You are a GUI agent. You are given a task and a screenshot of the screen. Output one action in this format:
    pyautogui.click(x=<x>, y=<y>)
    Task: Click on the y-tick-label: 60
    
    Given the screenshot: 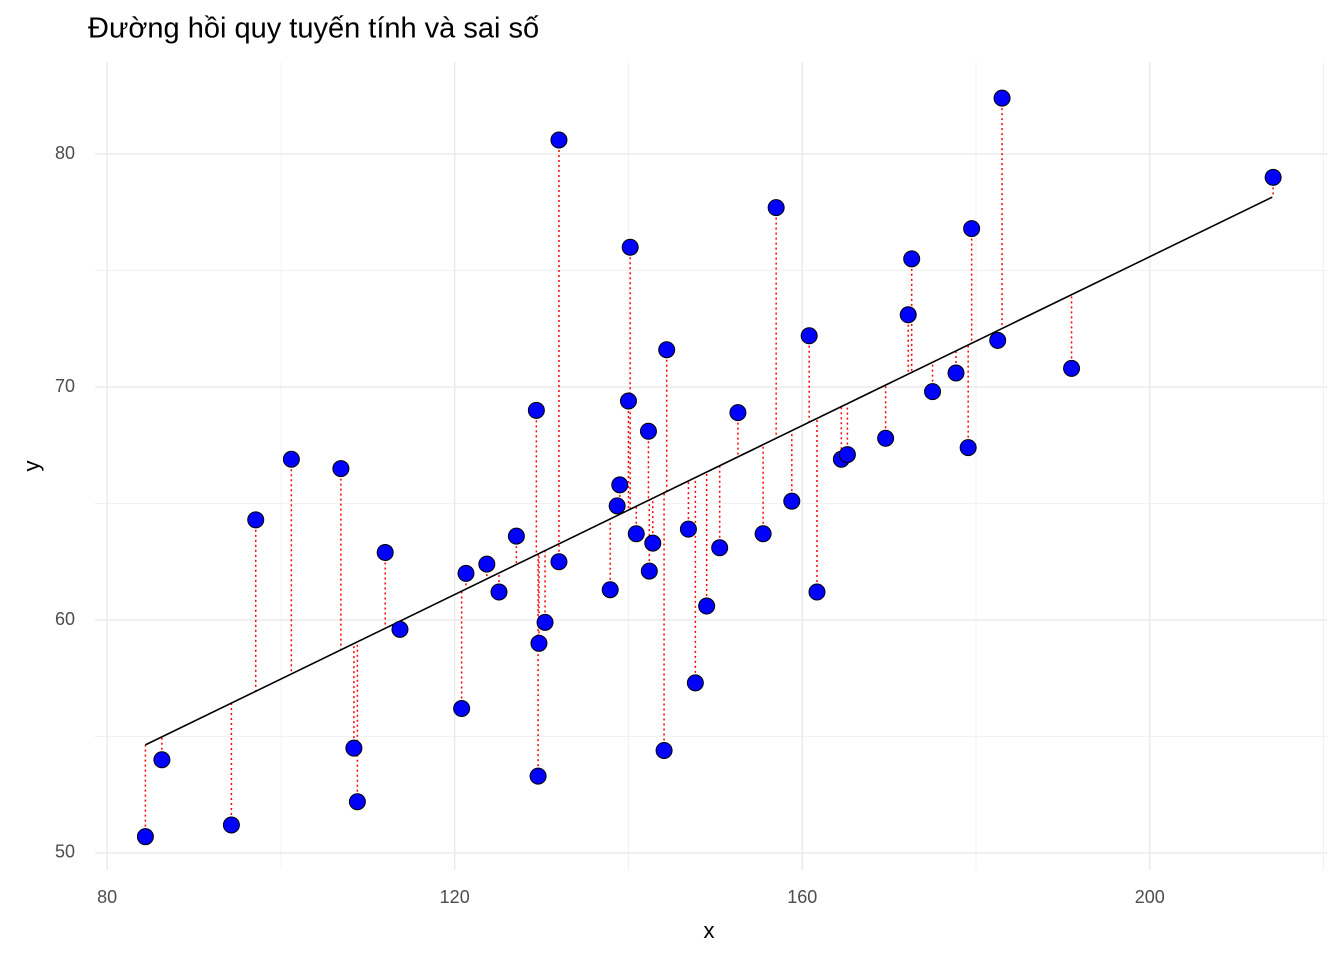 What is the action you would take?
    pyautogui.click(x=65, y=619)
    